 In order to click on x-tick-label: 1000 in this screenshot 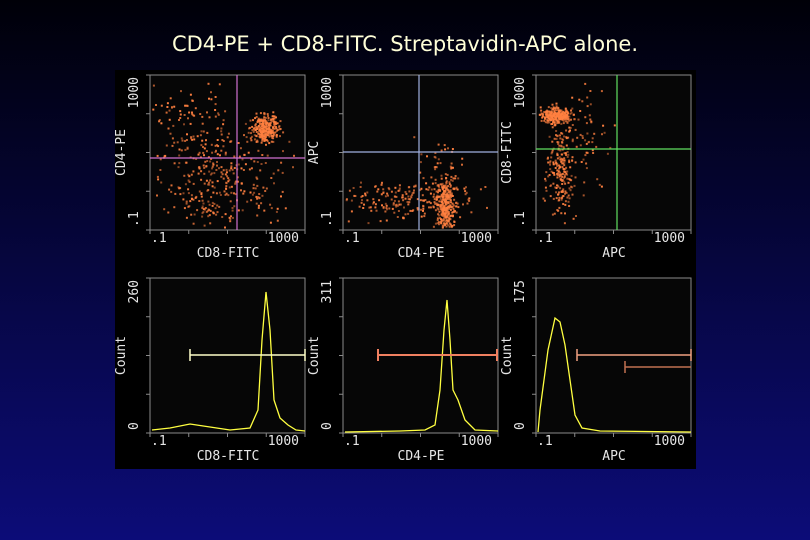, I will do `click(283, 441)`.